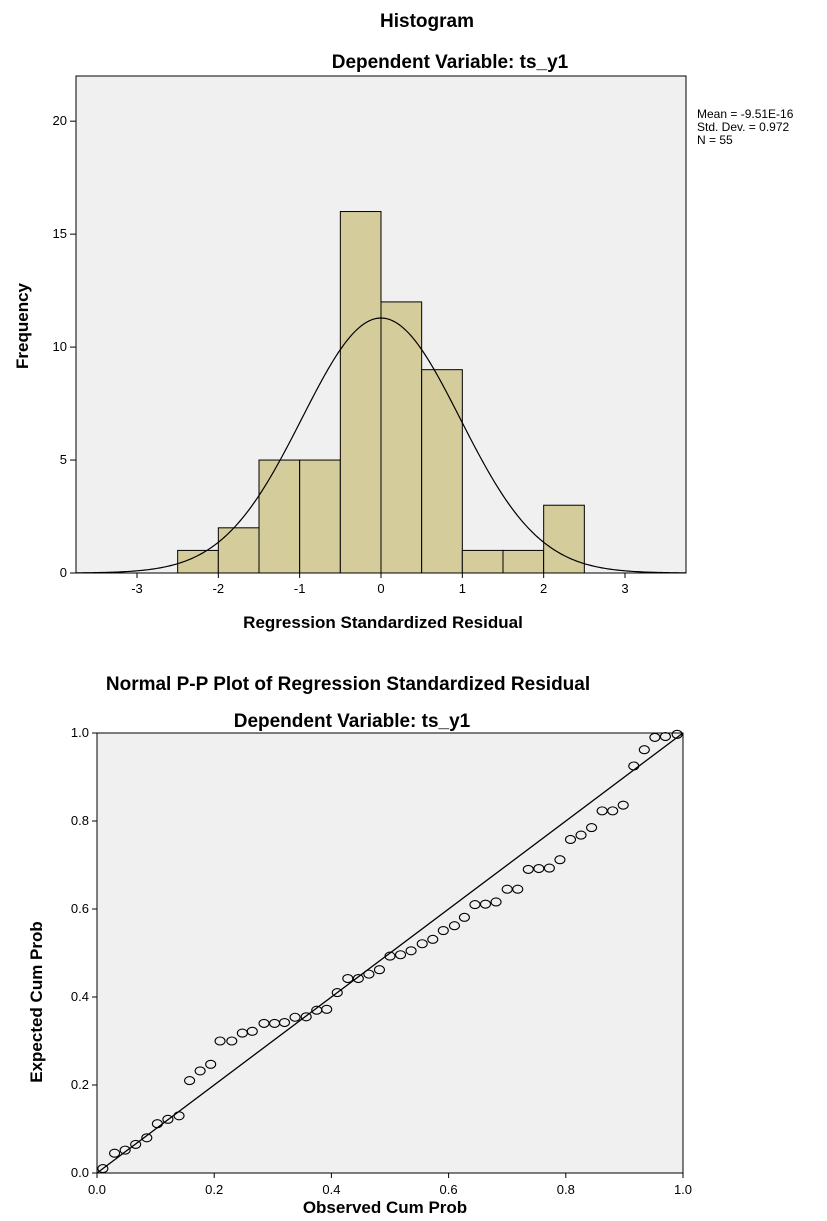 Image resolution: width=827 pixels, height=1221 pixels. I want to click on x-tick-label: 3, so click(624, 588).